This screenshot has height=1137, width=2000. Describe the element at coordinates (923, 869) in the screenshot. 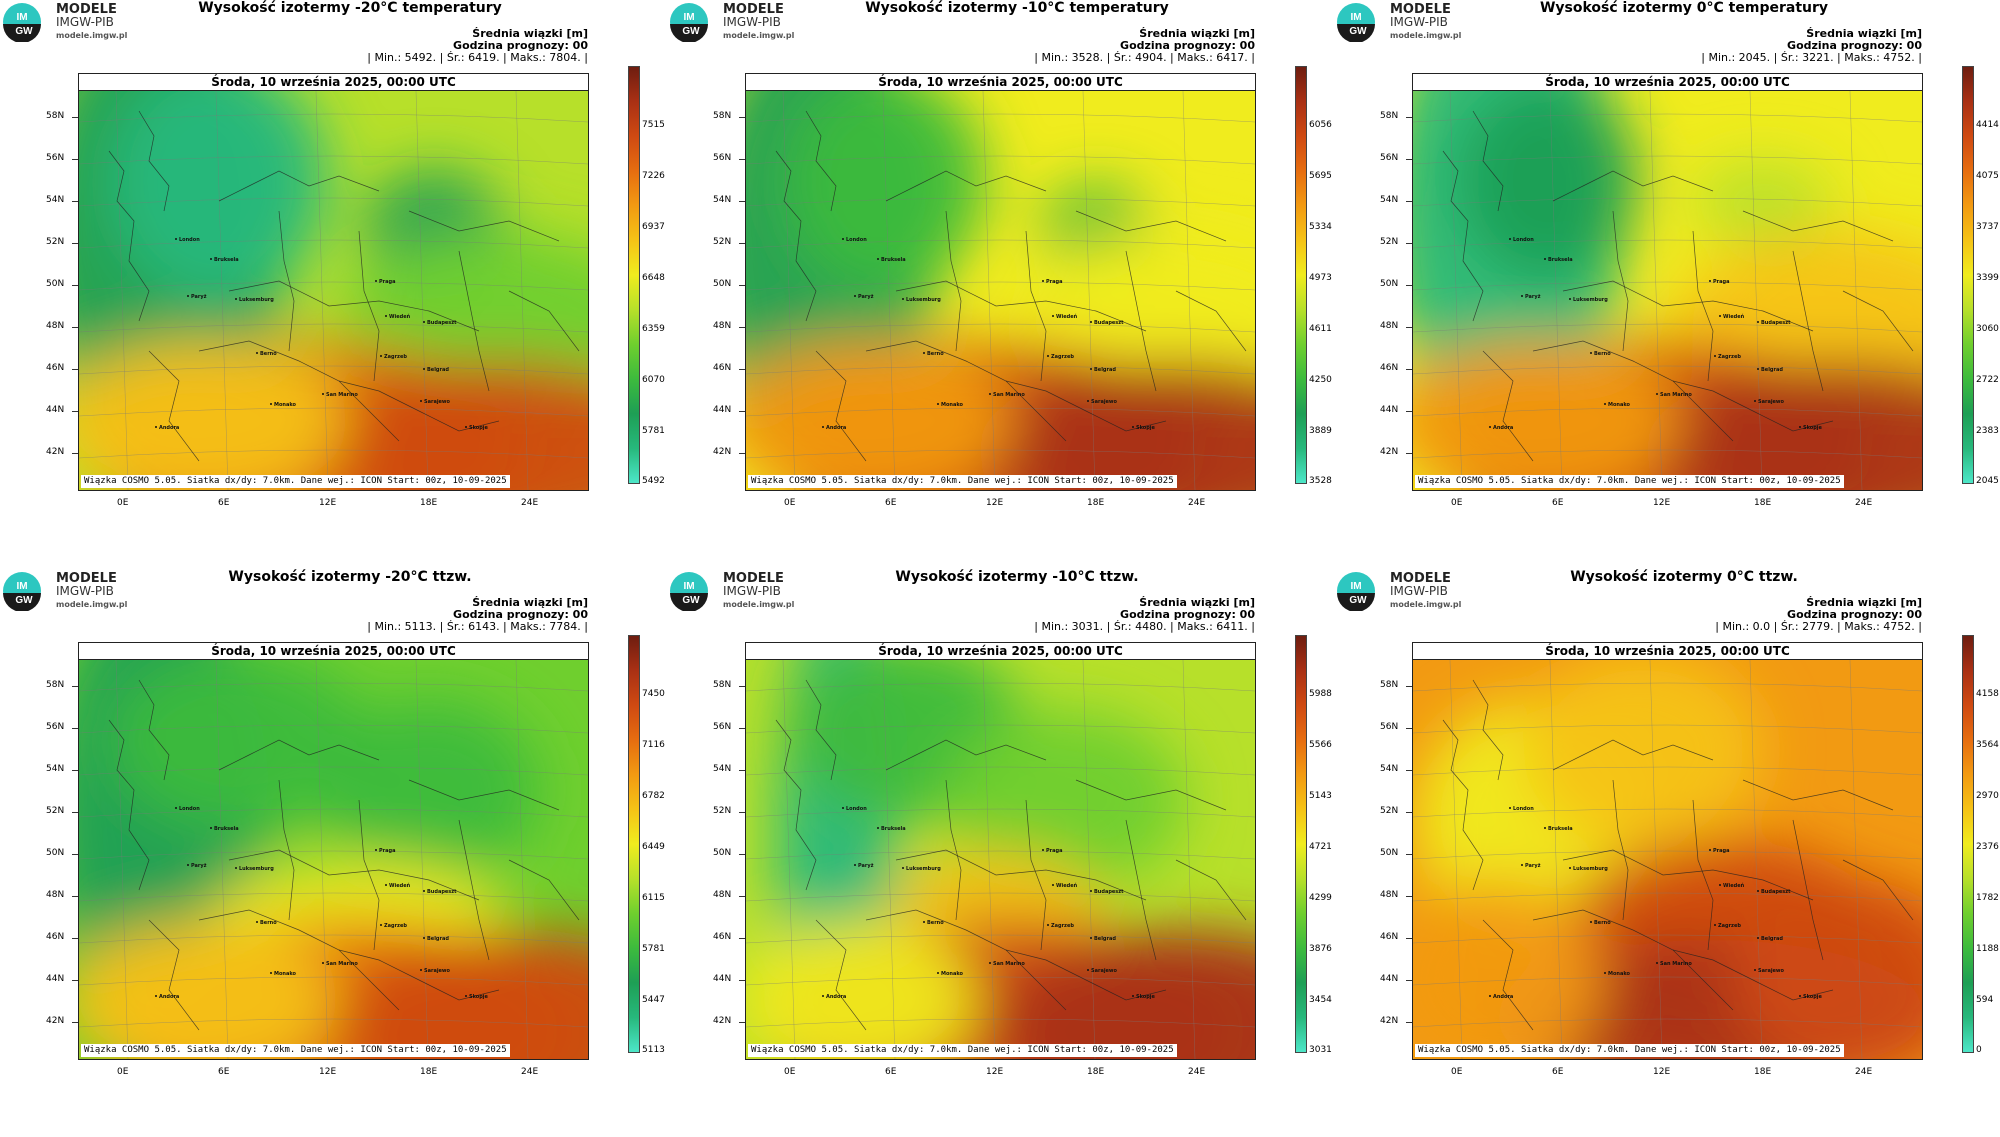

I see `city-label: Luksemburg` at that location.